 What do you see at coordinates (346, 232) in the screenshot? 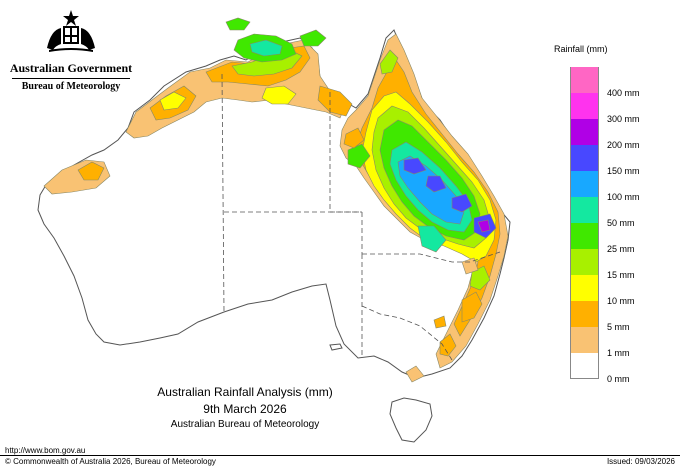
I see `sa-qld-border` at bounding box center [346, 232].